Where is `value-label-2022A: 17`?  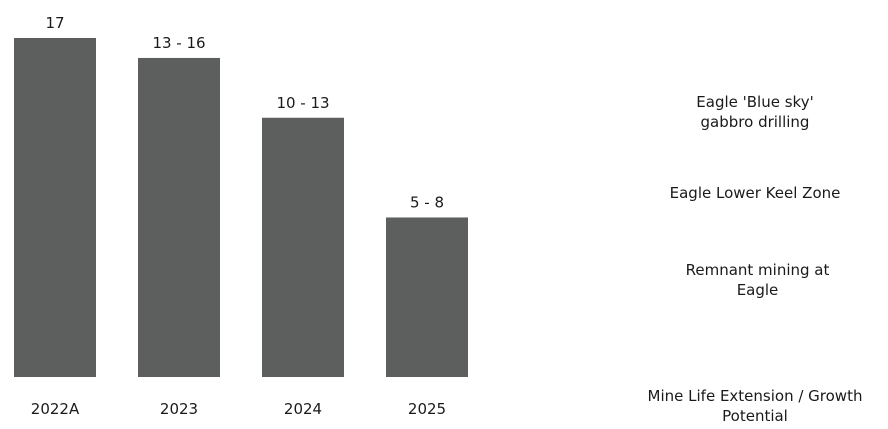 value-label-2022A: 17 is located at coordinates (54, 23).